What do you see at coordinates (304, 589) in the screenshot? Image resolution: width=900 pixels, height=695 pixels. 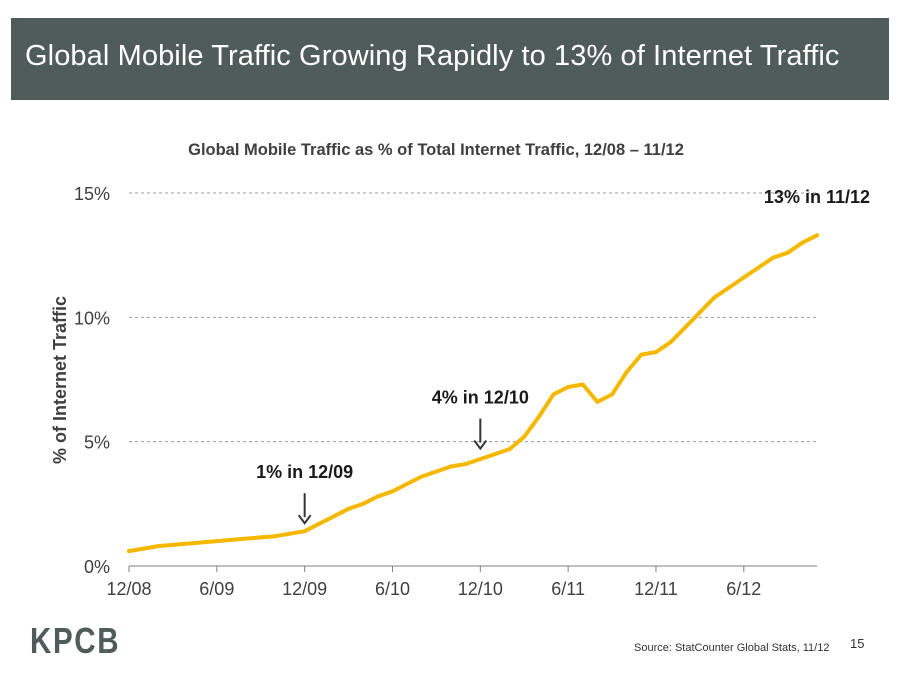 I see `x-tick-label: 12/09` at bounding box center [304, 589].